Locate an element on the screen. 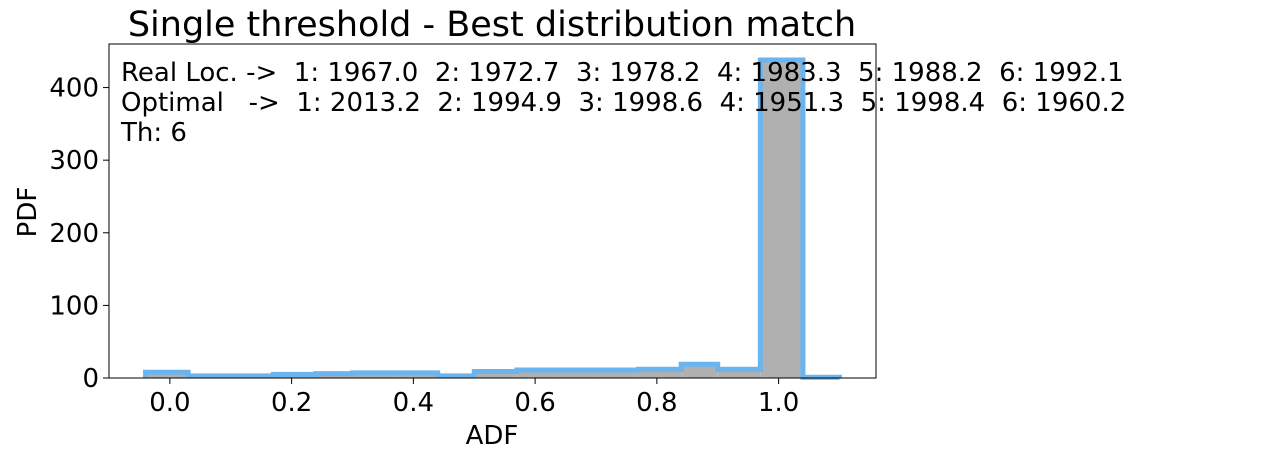  x-tick-label-3: 0.6 is located at coordinates (534, 403).